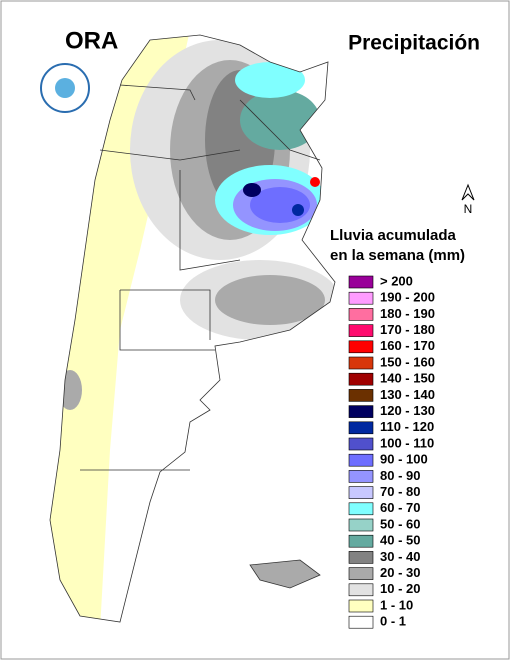 The width and height of the screenshot is (510, 660). I want to click on north-arrow, so click(468, 192).